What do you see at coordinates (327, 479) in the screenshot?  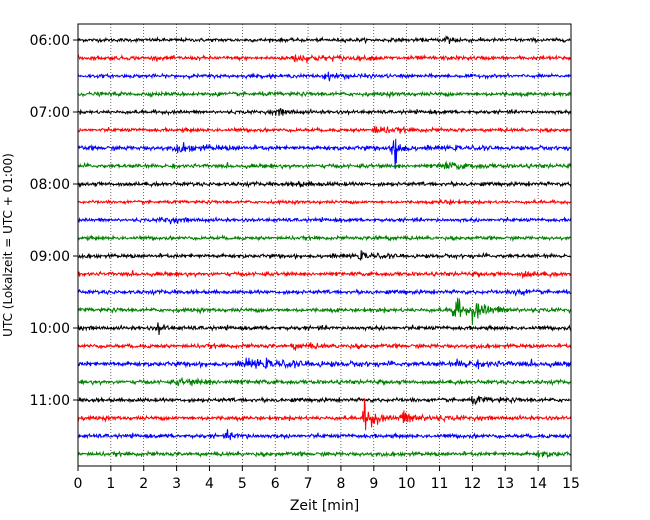 I see `x-axis: 0 1 2 3 4 5 6 7 8 9 10 11 12 13 14 15` at bounding box center [327, 479].